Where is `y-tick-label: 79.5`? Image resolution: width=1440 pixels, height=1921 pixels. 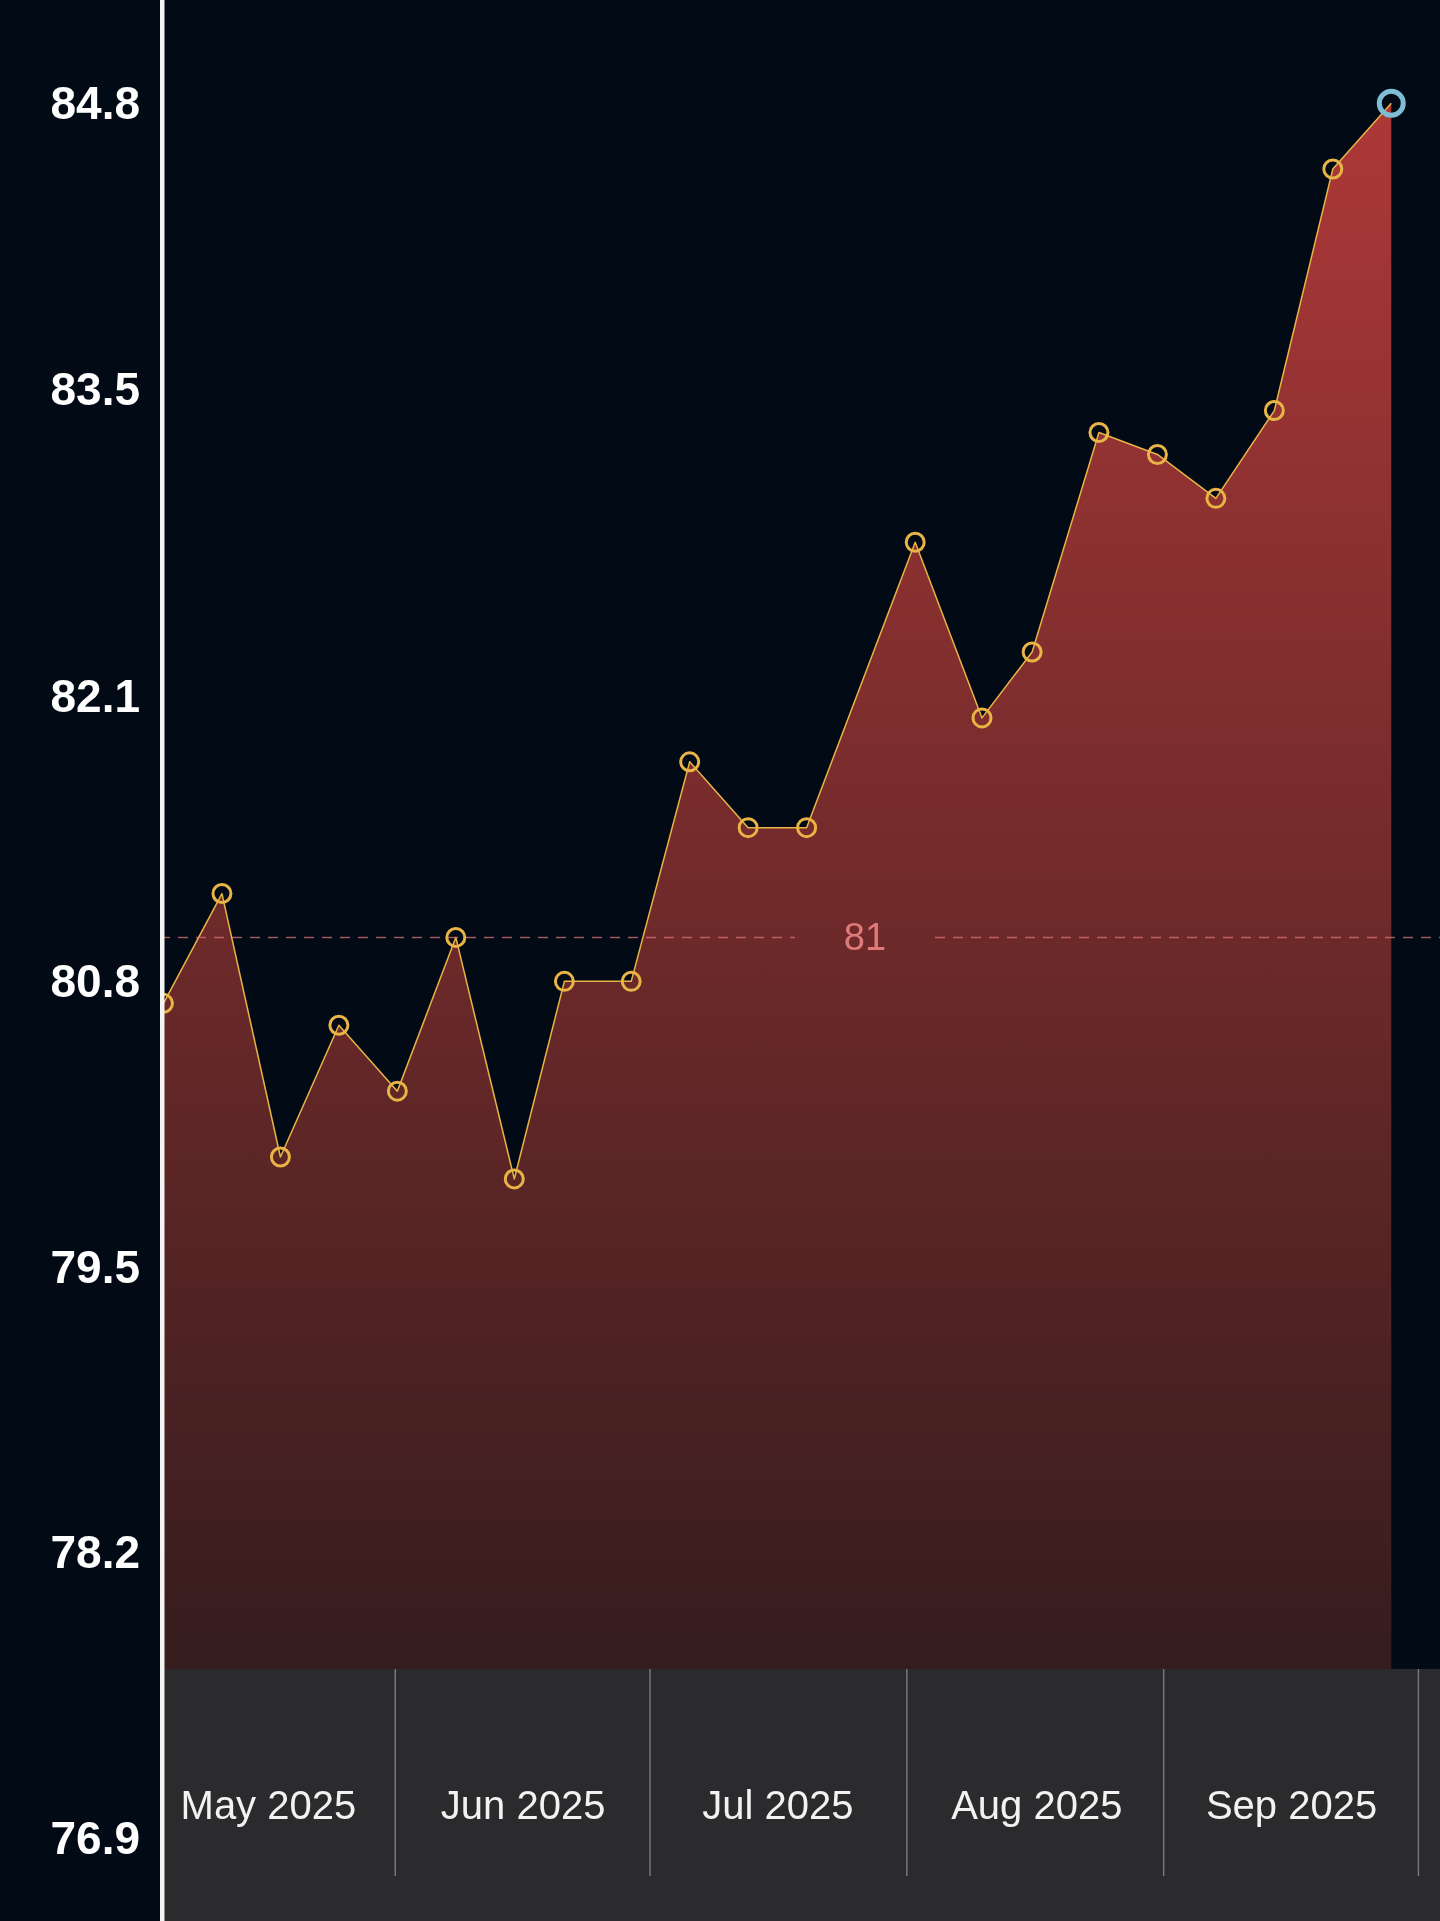 y-tick-label: 79.5 is located at coordinates (95, 1266).